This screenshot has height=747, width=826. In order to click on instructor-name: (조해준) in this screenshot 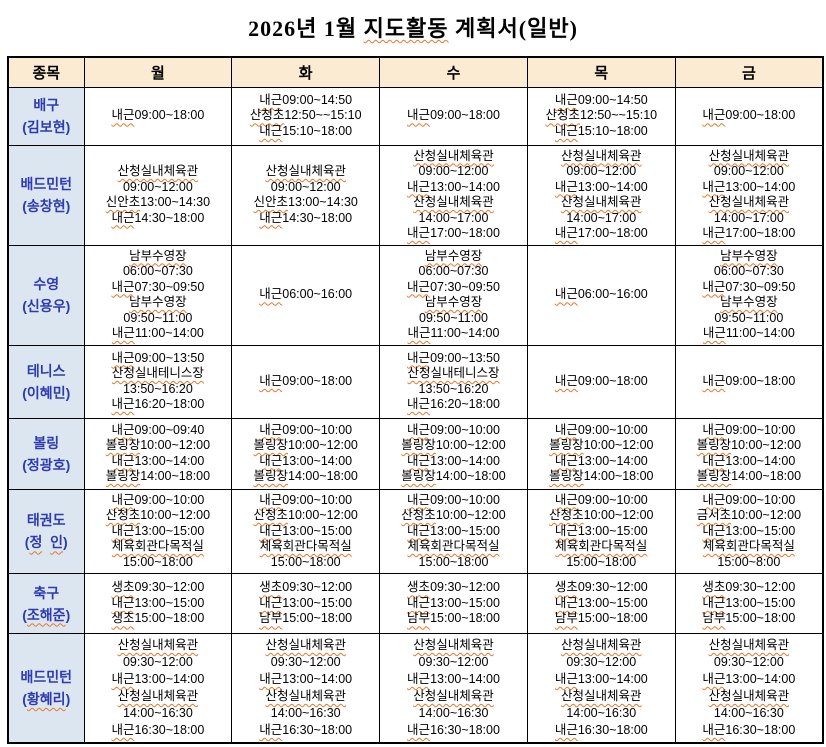, I will do `click(46, 614)`.